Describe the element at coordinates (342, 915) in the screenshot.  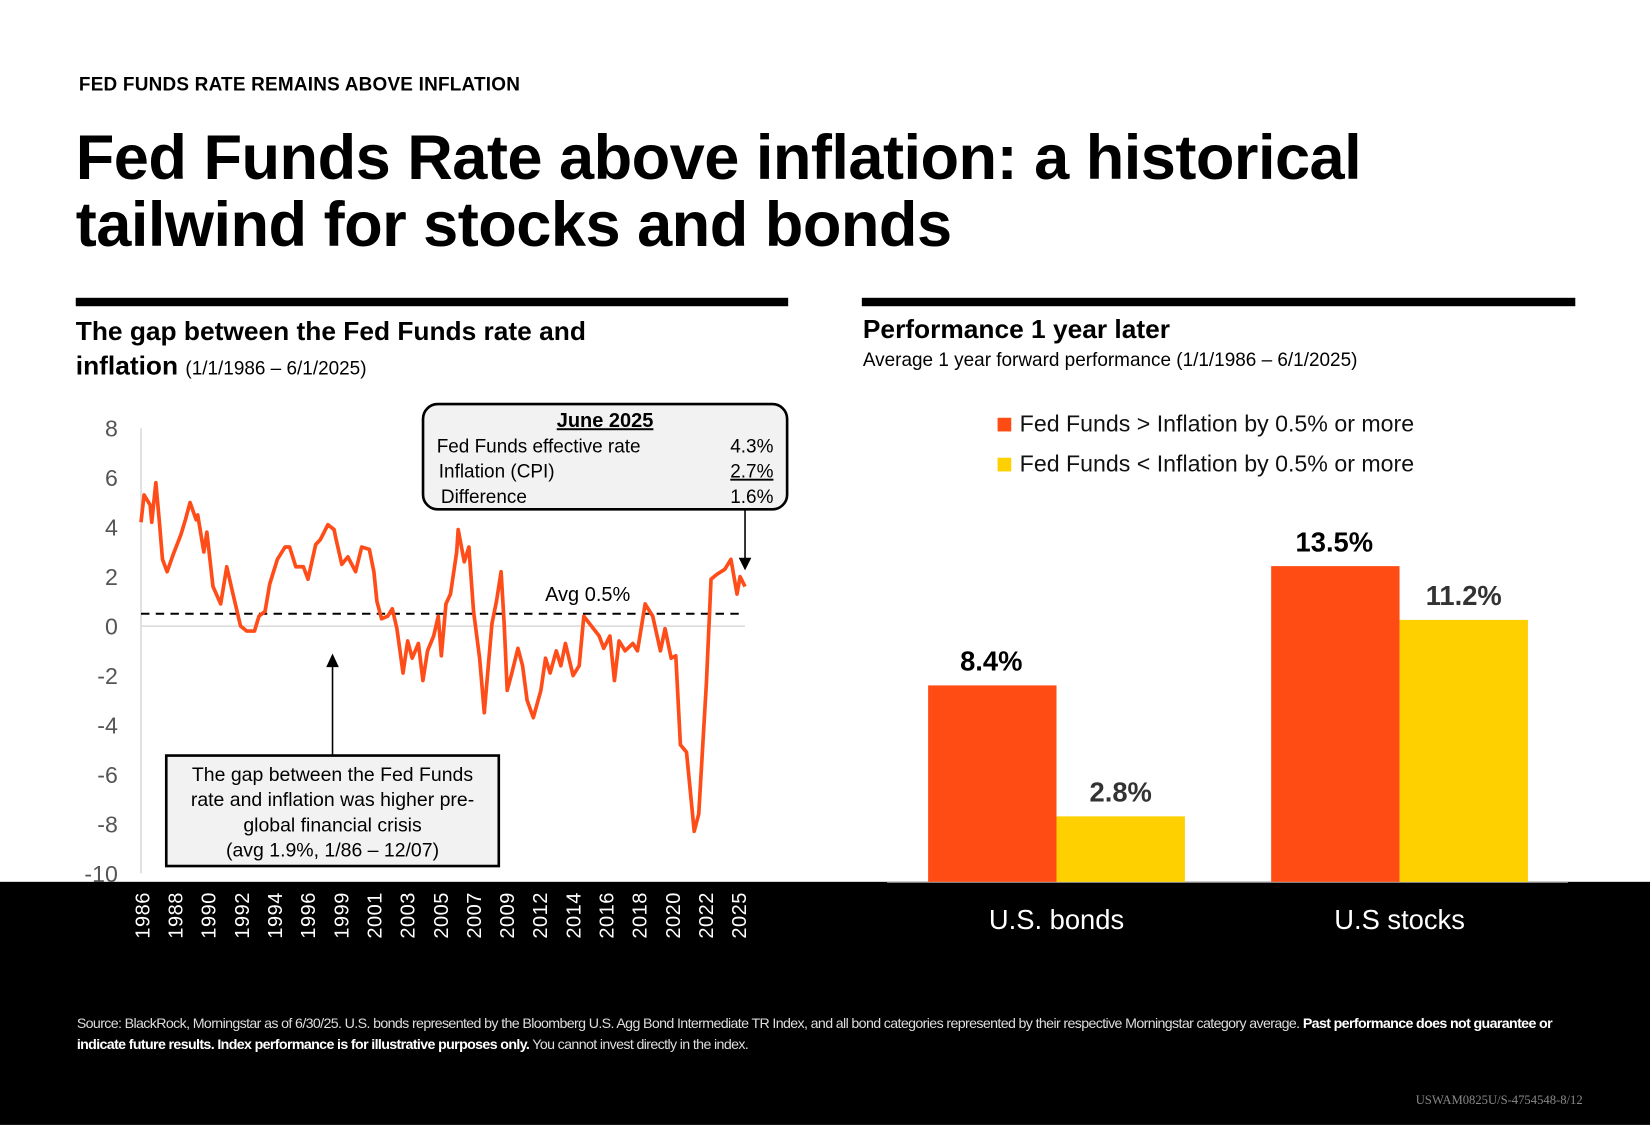
I see `x-tick-label: 1999` at that location.